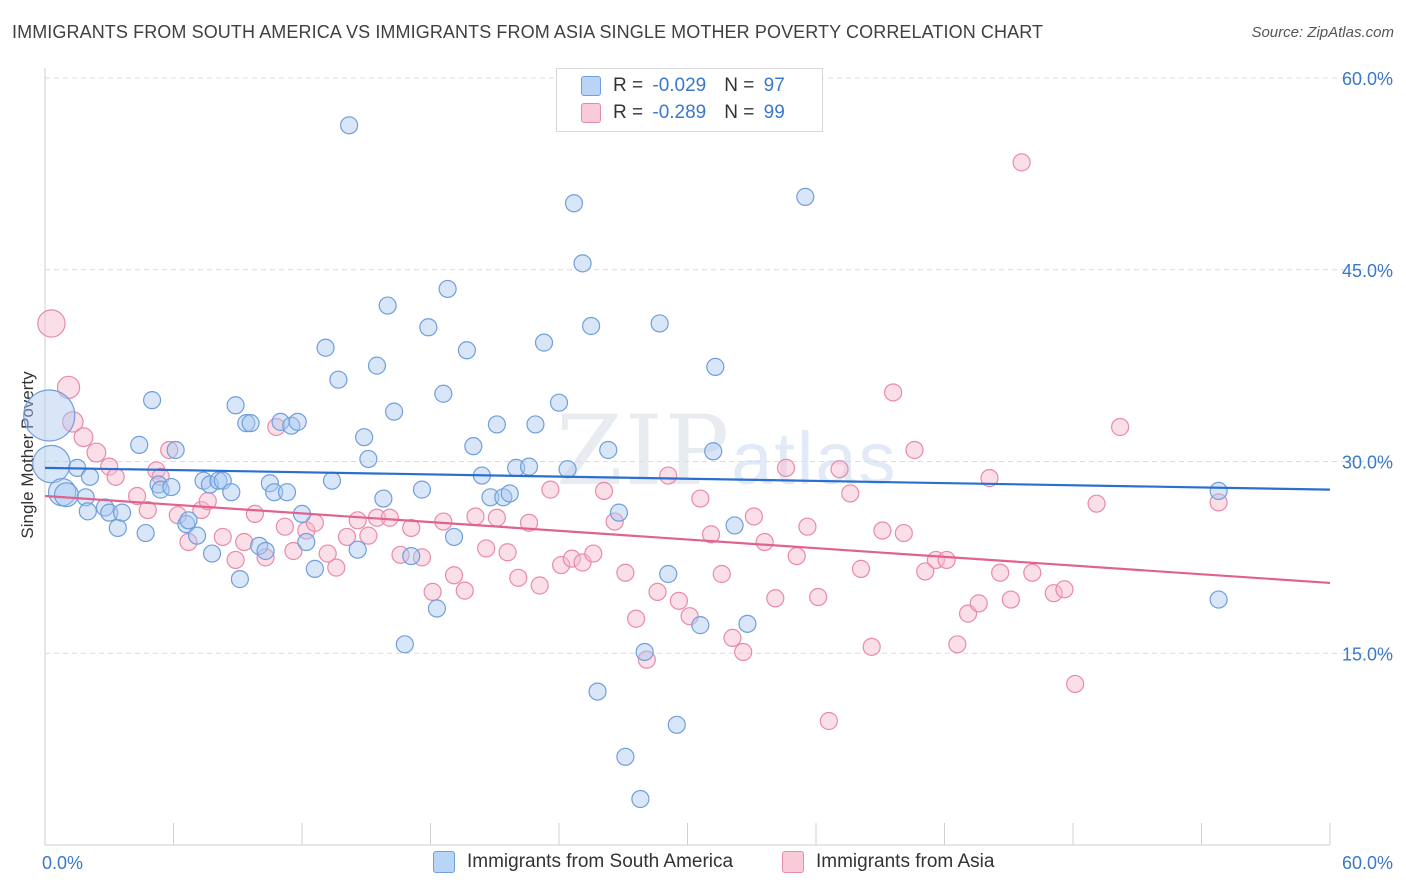  What do you see at coordinates (444, 862) in the screenshot?
I see `series-swatch-south-america` at bounding box center [444, 862].